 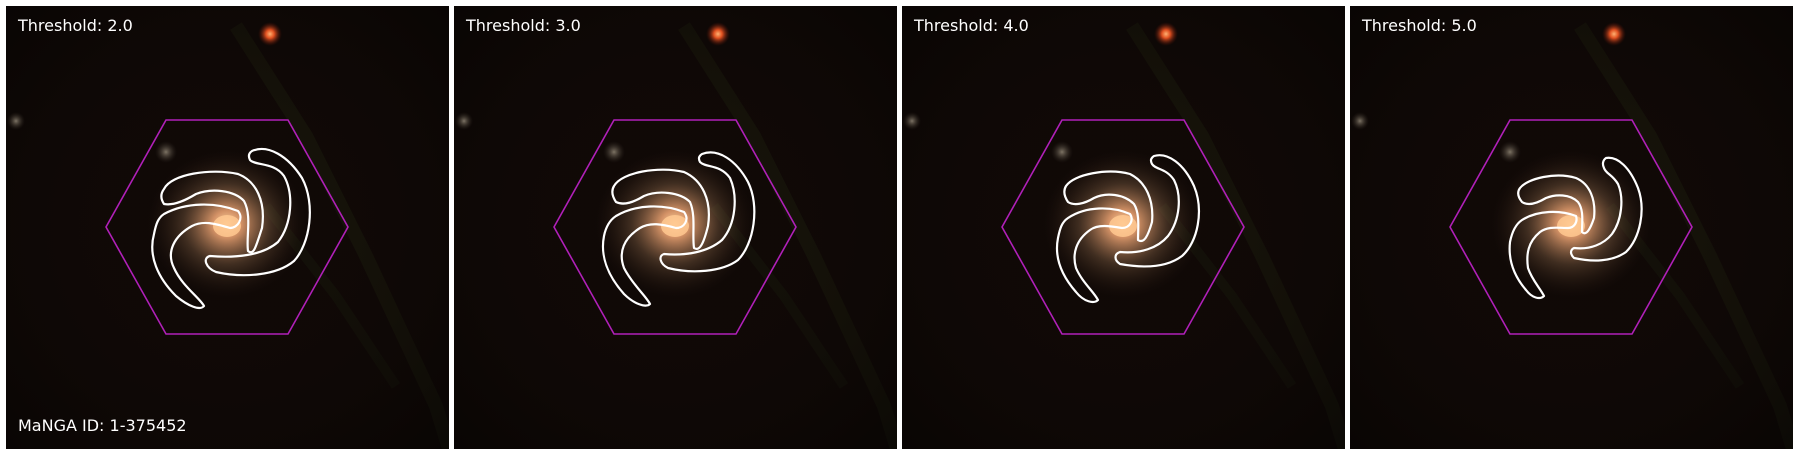 I want to click on threshold-label: Threshold: 4.0, so click(x=971, y=25).